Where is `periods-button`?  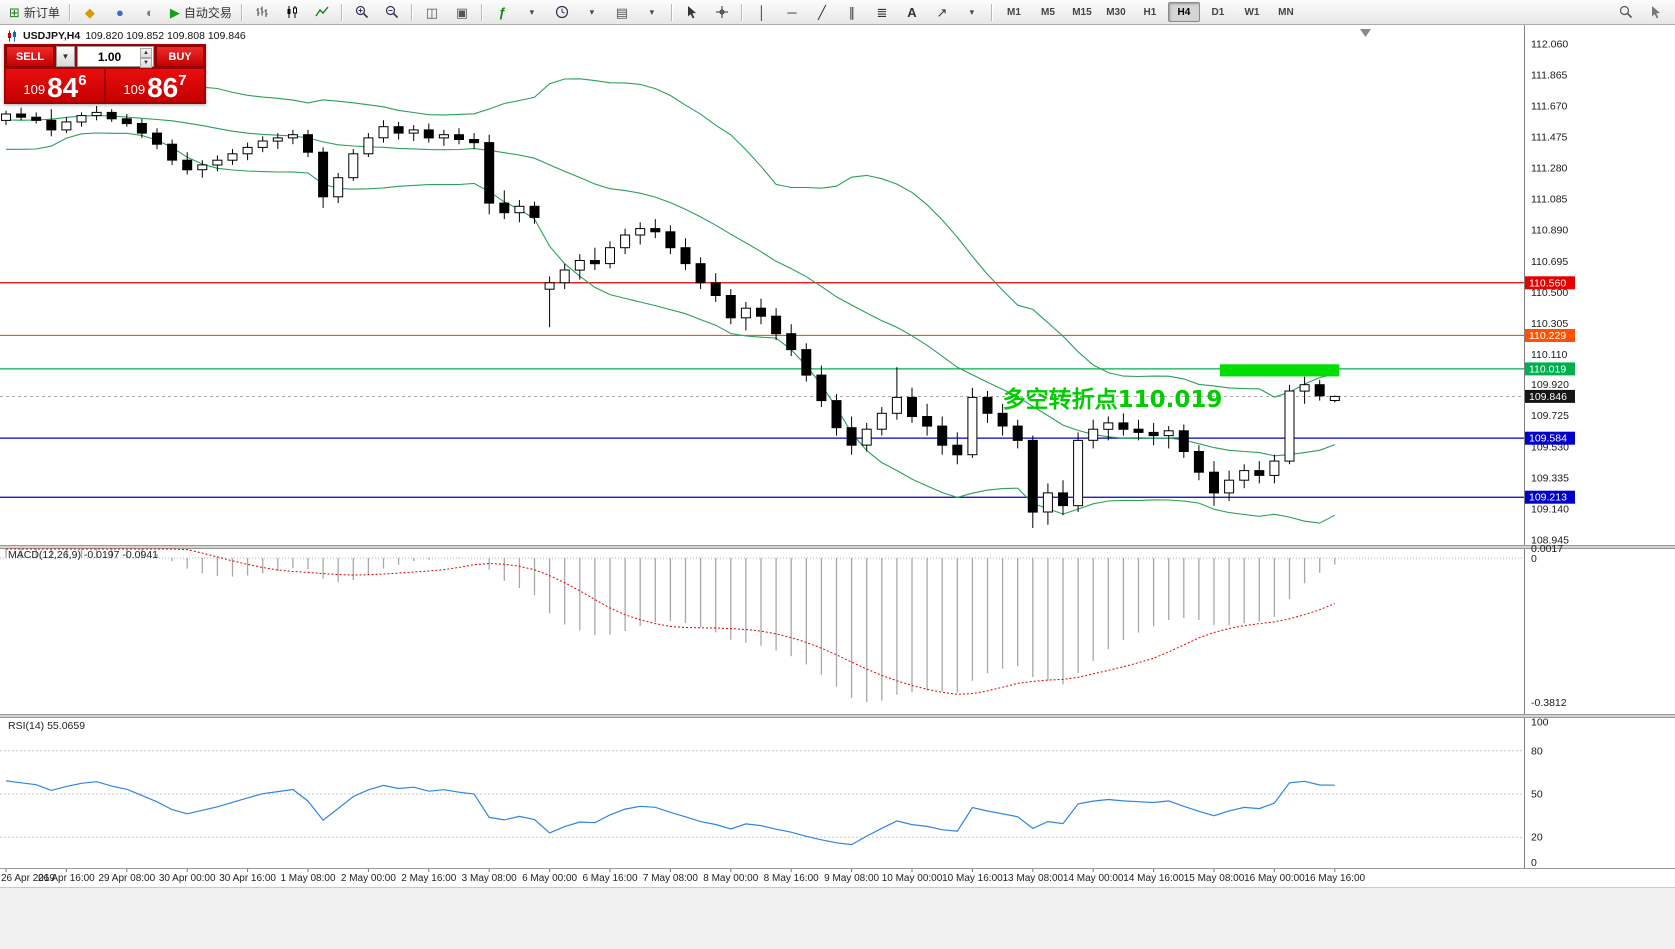
periods-button is located at coordinates (562, 12).